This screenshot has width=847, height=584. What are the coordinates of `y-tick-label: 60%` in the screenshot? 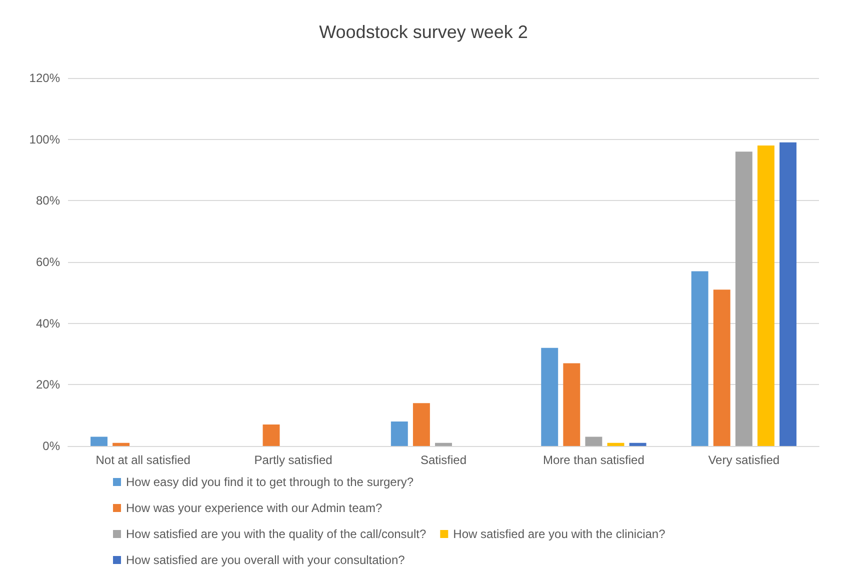 It's located at (48, 262).